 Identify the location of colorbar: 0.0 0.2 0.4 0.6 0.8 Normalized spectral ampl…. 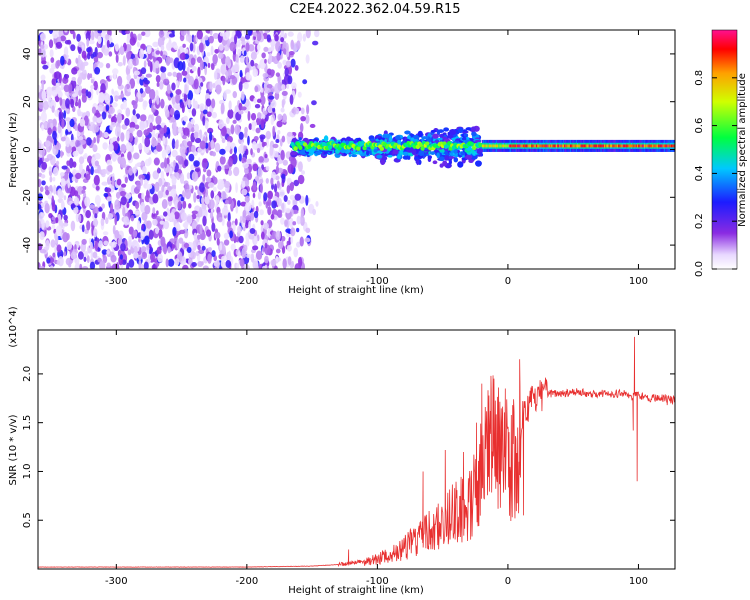
(721, 153).